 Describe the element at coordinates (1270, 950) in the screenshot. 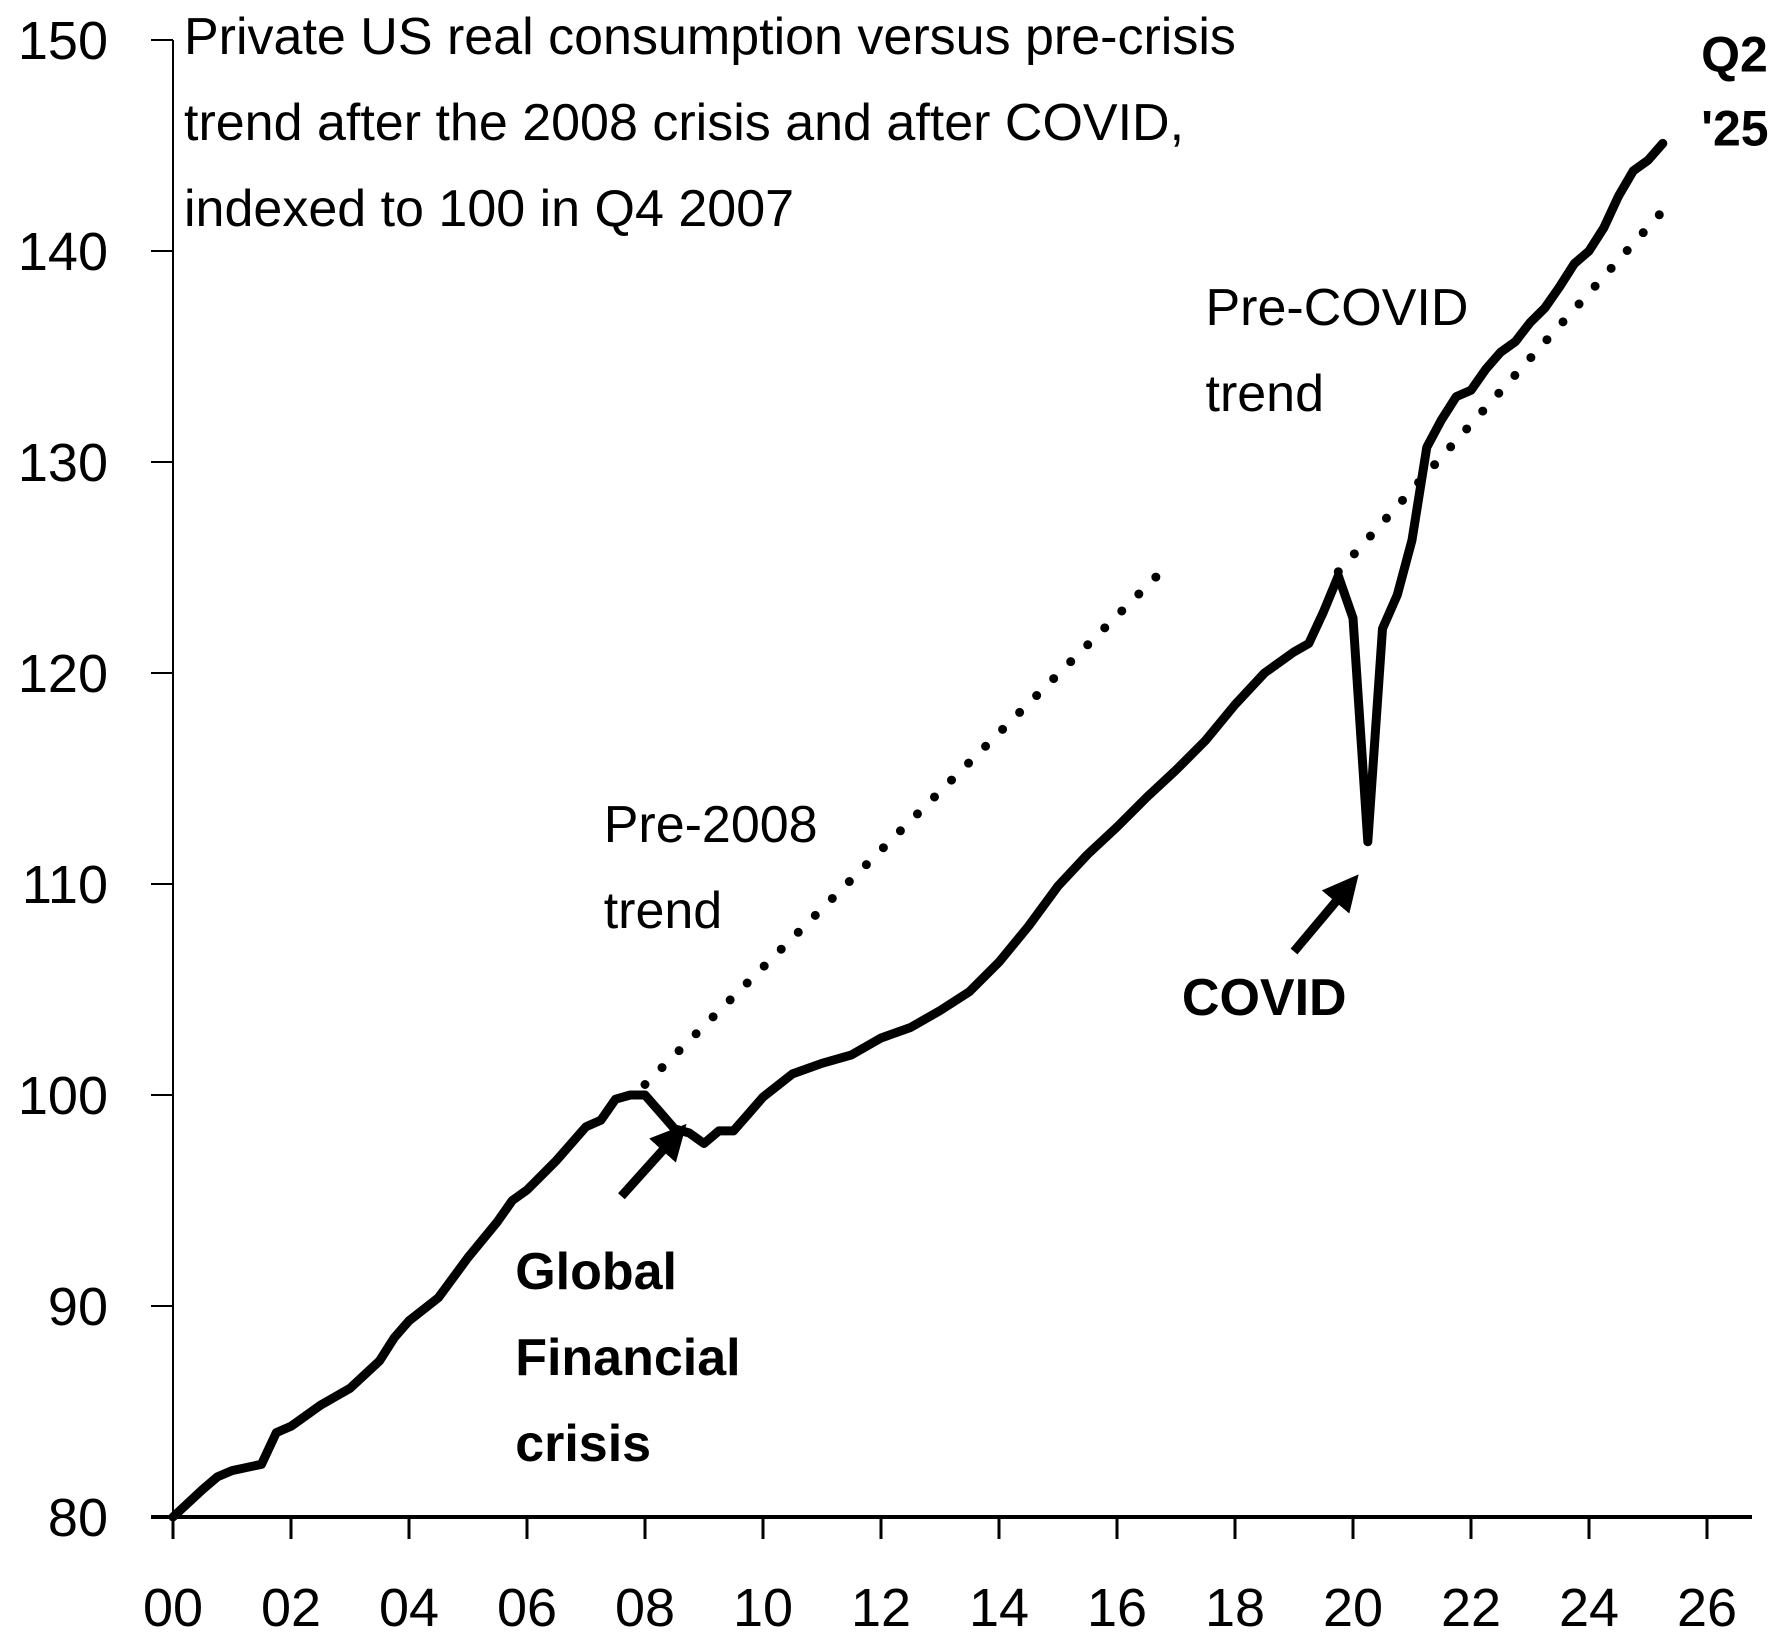

I see `annotation-covid: COVID` at that location.